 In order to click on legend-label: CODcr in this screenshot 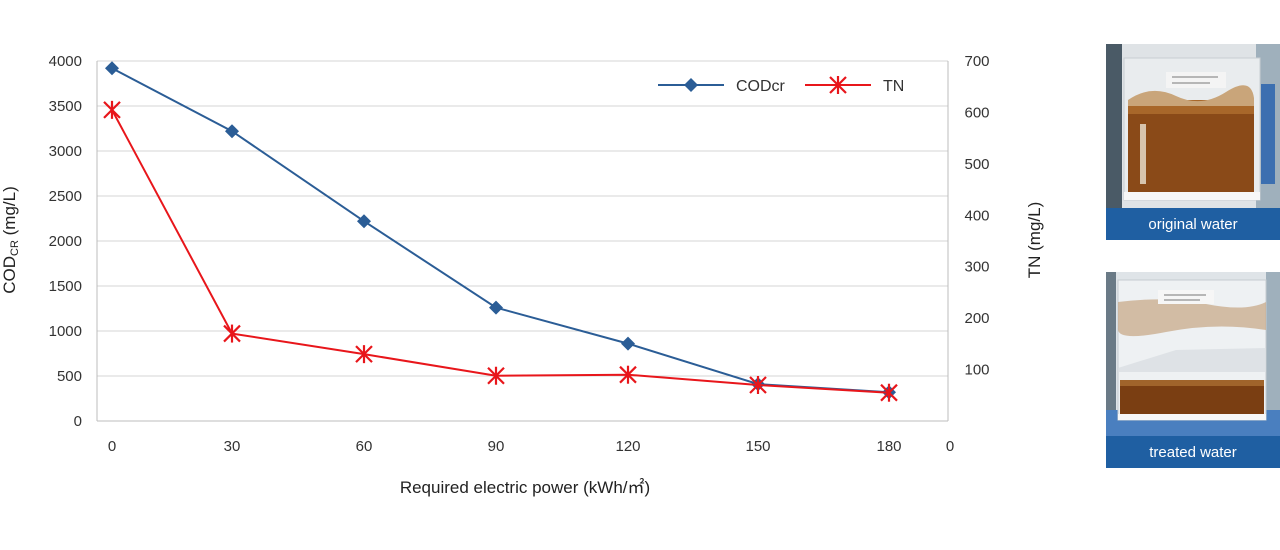, I will do `click(761, 86)`.